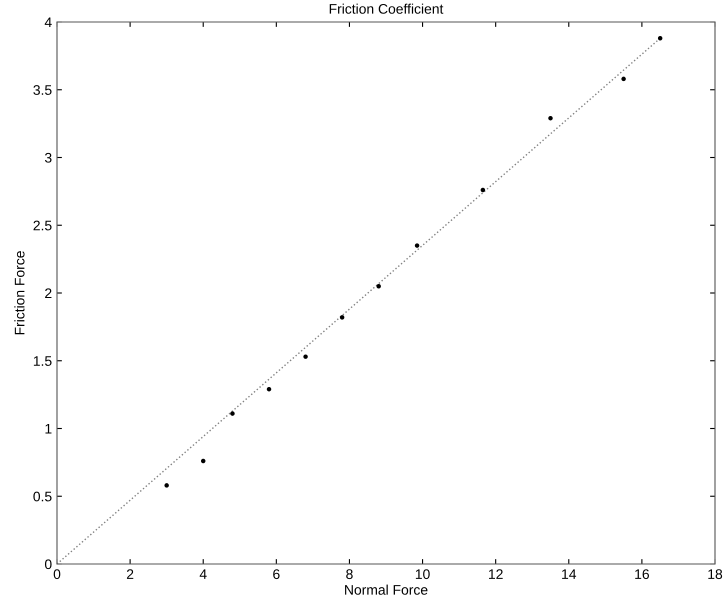 The image size is (723, 596). Describe the element at coordinates (19, 292) in the screenshot. I see `y-axis-title: Friction Force` at that location.